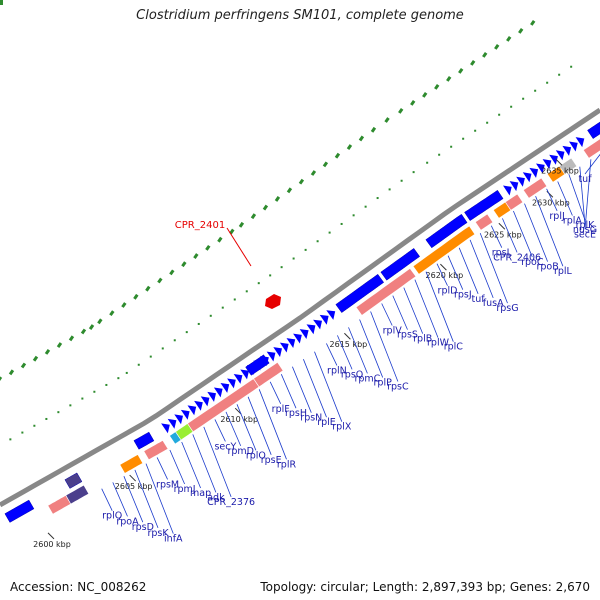 This screenshot has width=600, height=600. What do you see at coordinates (281, 409) in the screenshot?
I see `gene-label: rplF` at bounding box center [281, 409].